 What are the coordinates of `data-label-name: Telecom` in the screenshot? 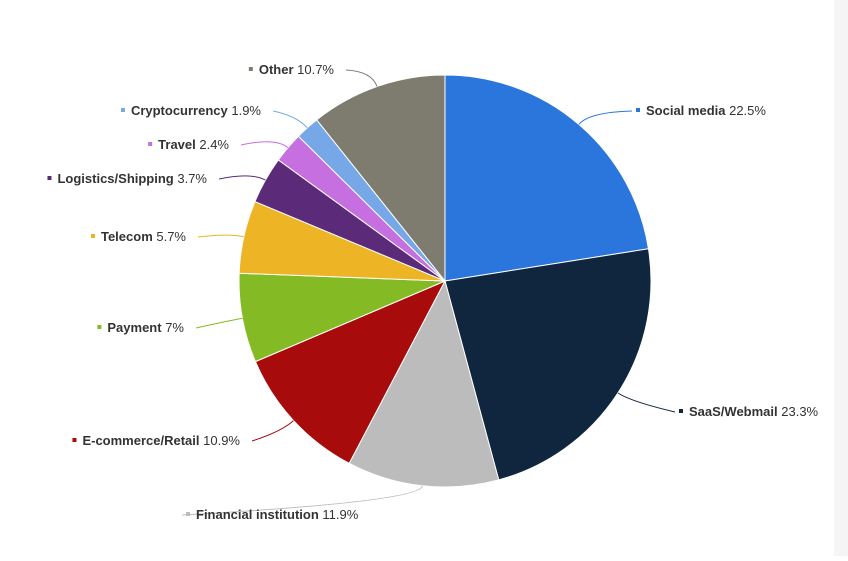 It's located at (127, 236).